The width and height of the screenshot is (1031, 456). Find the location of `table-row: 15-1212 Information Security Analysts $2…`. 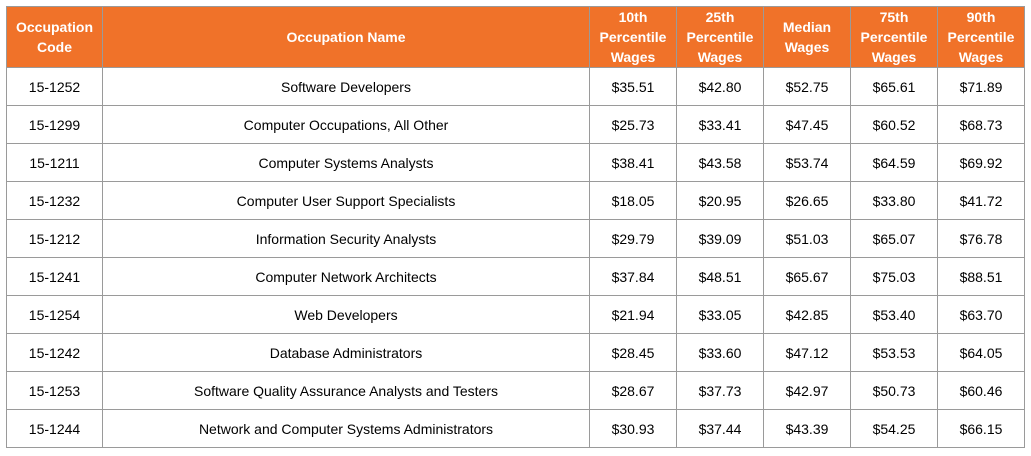

table-row: 15-1212 Information Security Analysts $2… is located at coordinates (515, 238).